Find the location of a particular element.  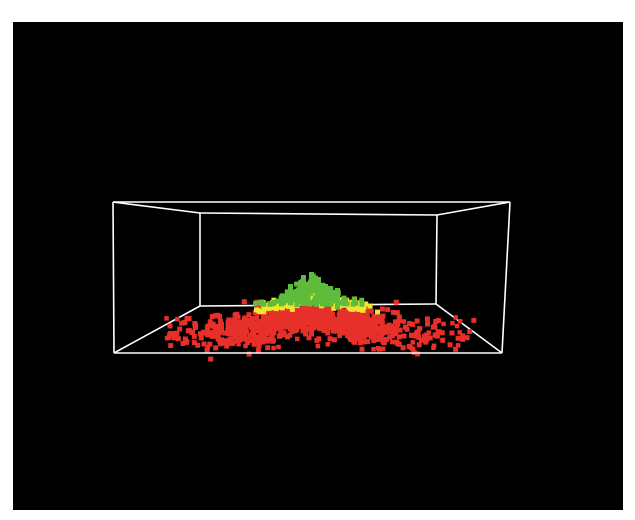

voxel-cloud is located at coordinates (320, 317).